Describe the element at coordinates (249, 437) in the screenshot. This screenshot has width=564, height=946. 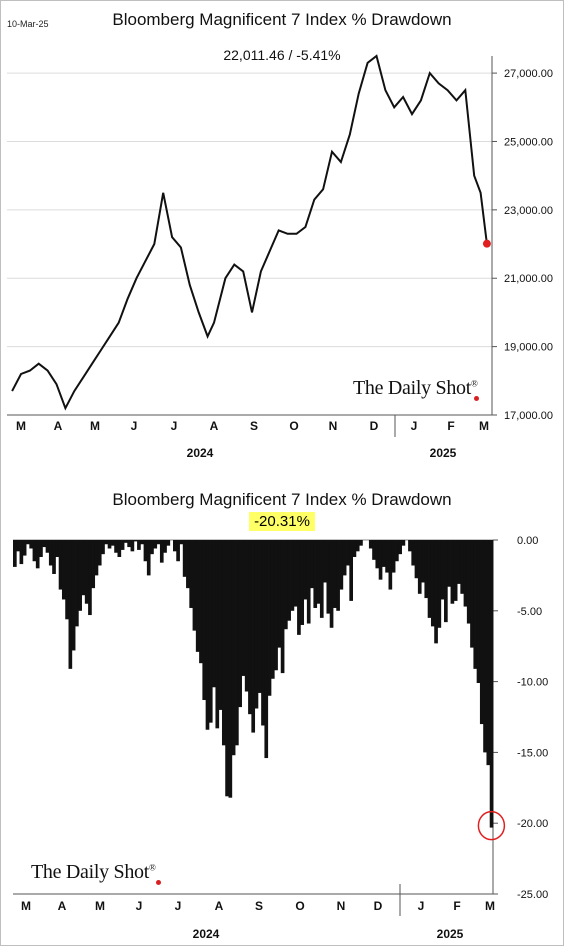
I see `top-x-axis: M A M J J A S O N D J F M 2024 2025` at that location.